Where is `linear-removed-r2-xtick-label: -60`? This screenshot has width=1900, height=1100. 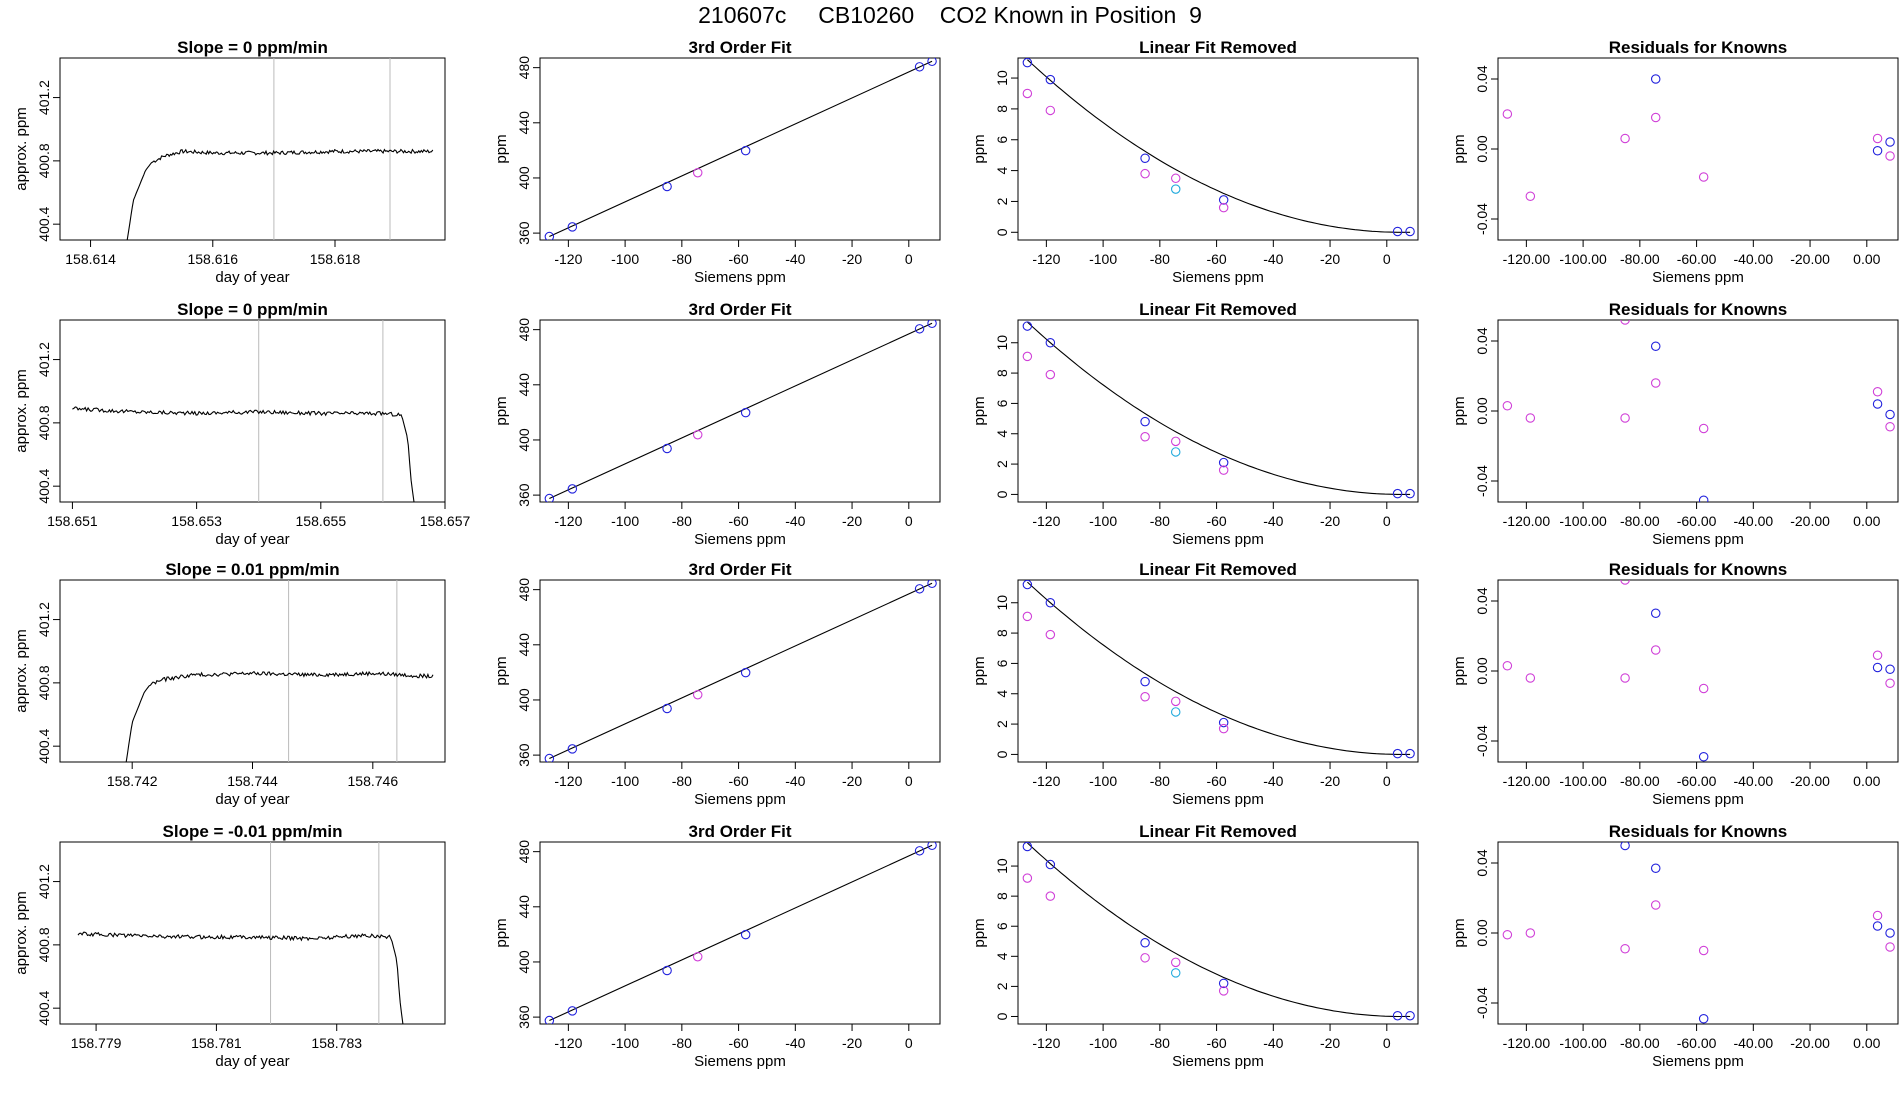 linear-removed-r2-xtick-label: -60 is located at coordinates (1216, 521).